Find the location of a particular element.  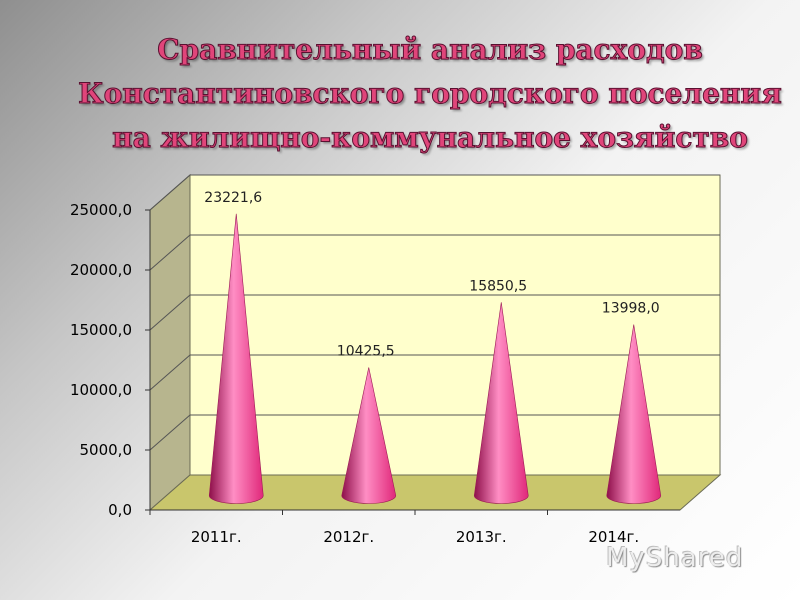

y-tick-label: 15000,0 is located at coordinates (101, 330).